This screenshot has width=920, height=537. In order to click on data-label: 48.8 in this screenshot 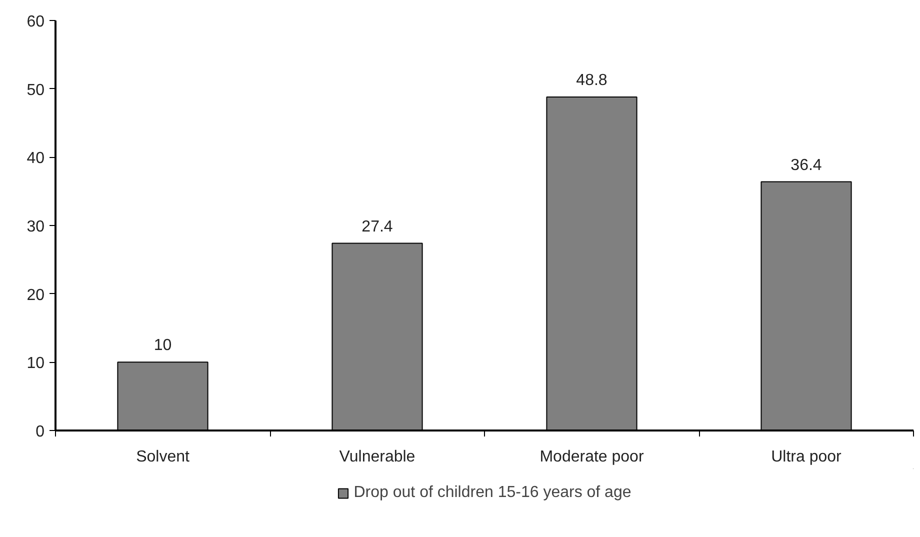, I will do `click(592, 81)`.